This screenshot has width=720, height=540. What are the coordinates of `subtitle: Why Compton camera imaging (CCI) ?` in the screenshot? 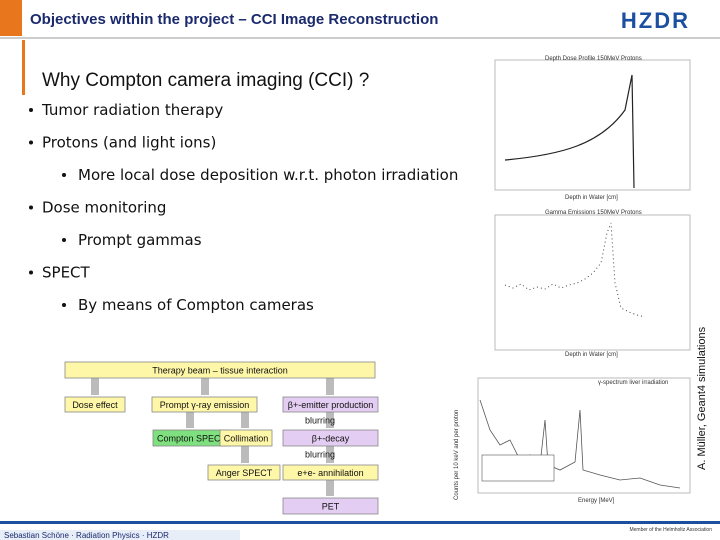 It's located at (205, 80).